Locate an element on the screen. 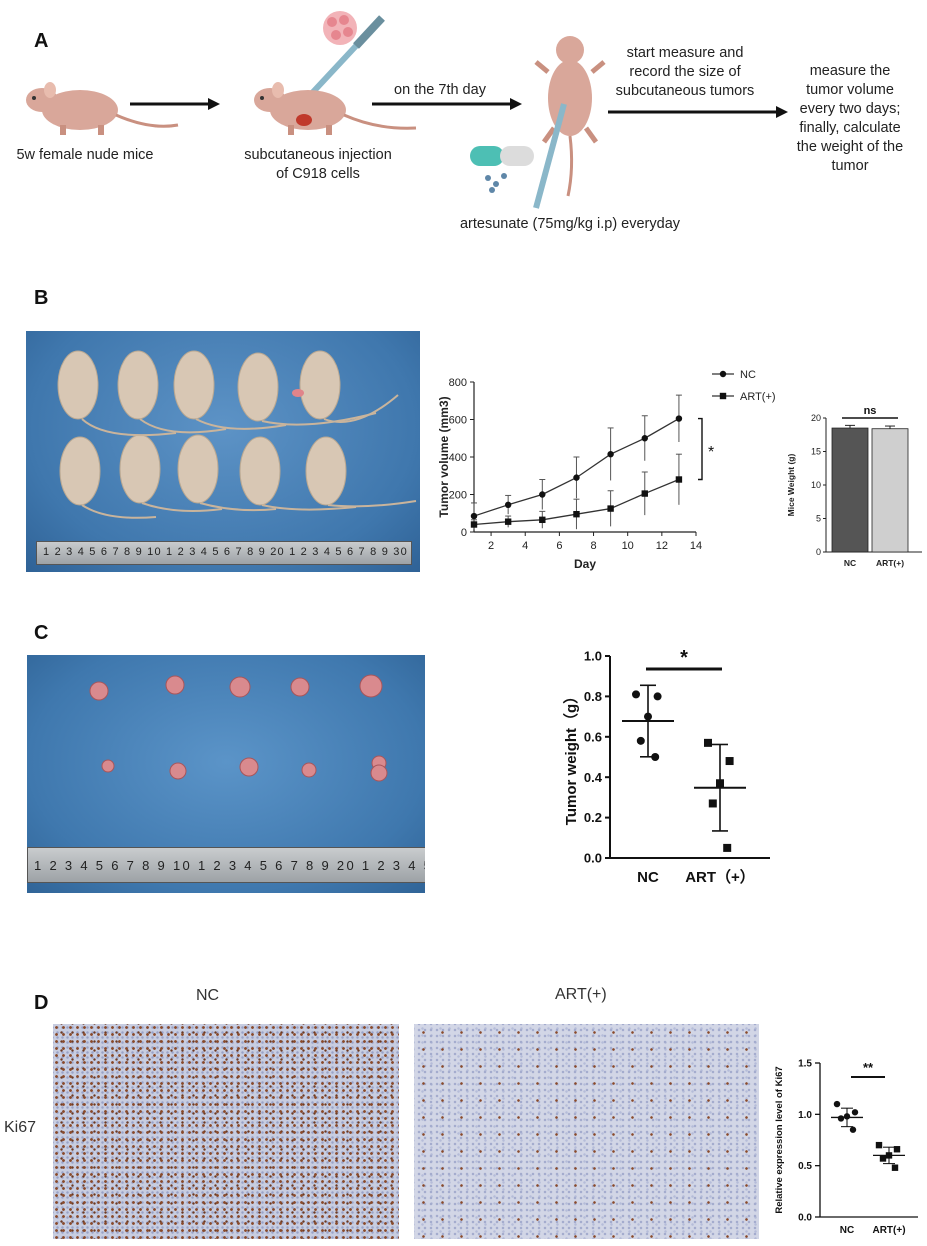  y-tick-label: 200 is located at coordinates (458, 496).